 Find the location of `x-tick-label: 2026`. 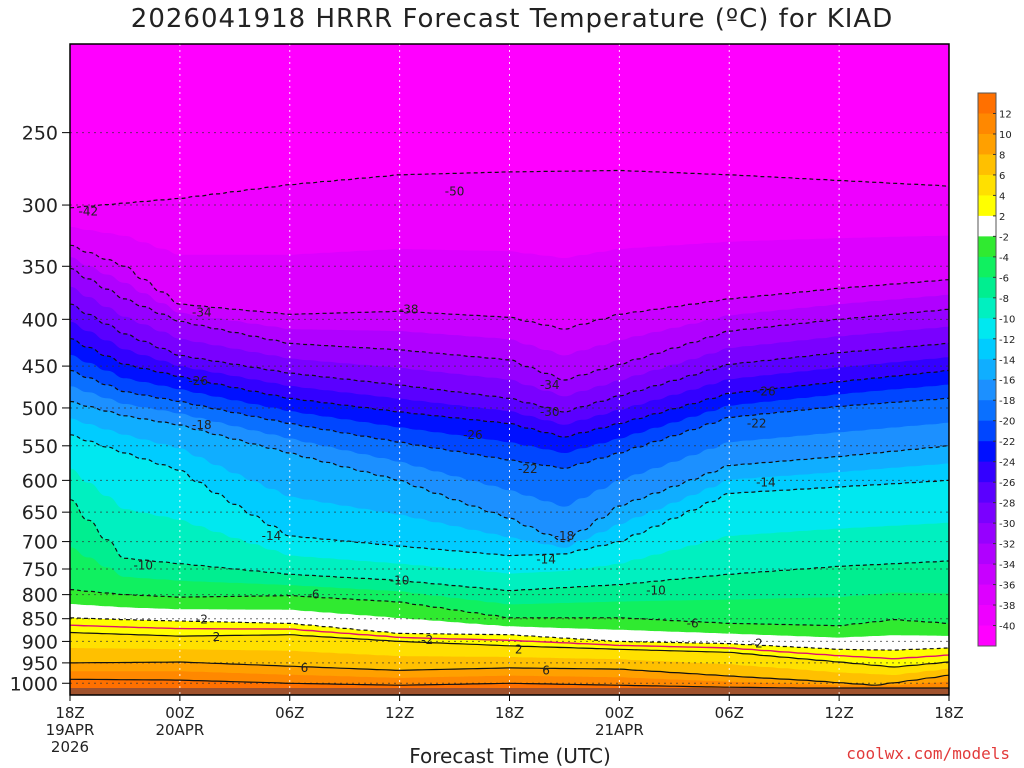

x-tick-label: 2026 is located at coordinates (70, 747).